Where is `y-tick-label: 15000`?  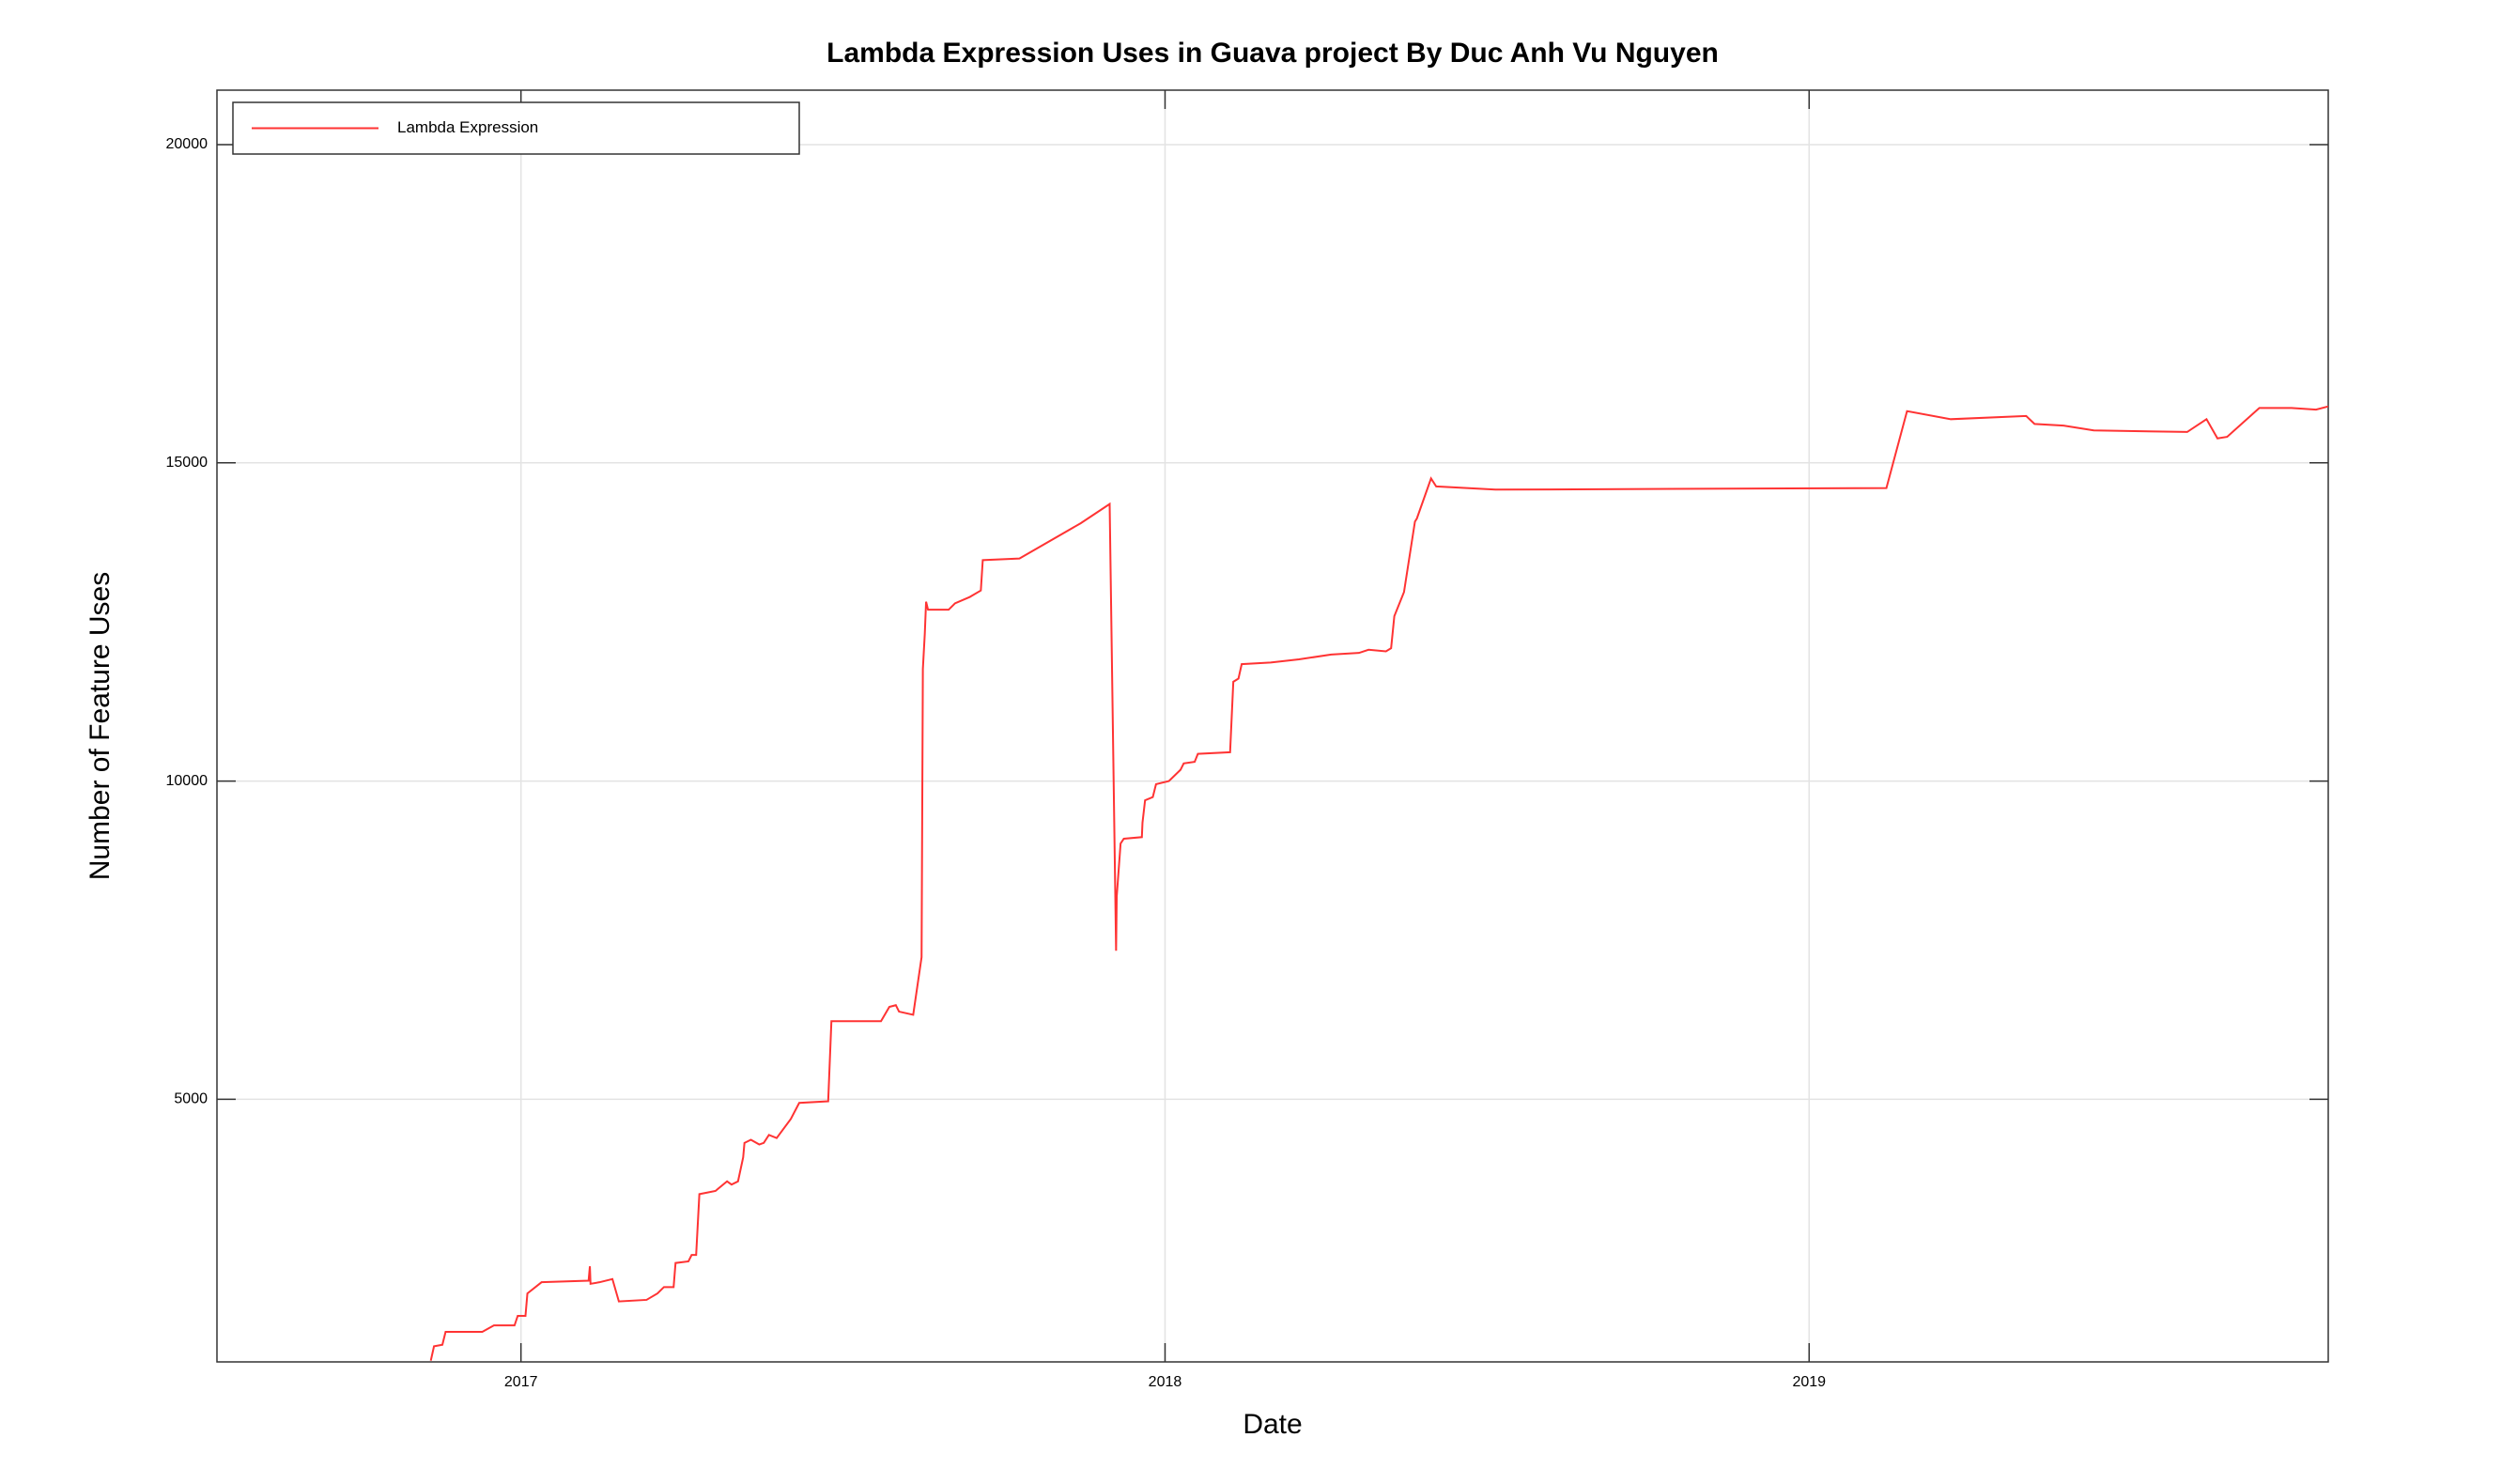 y-tick-label: 15000 is located at coordinates (187, 463).